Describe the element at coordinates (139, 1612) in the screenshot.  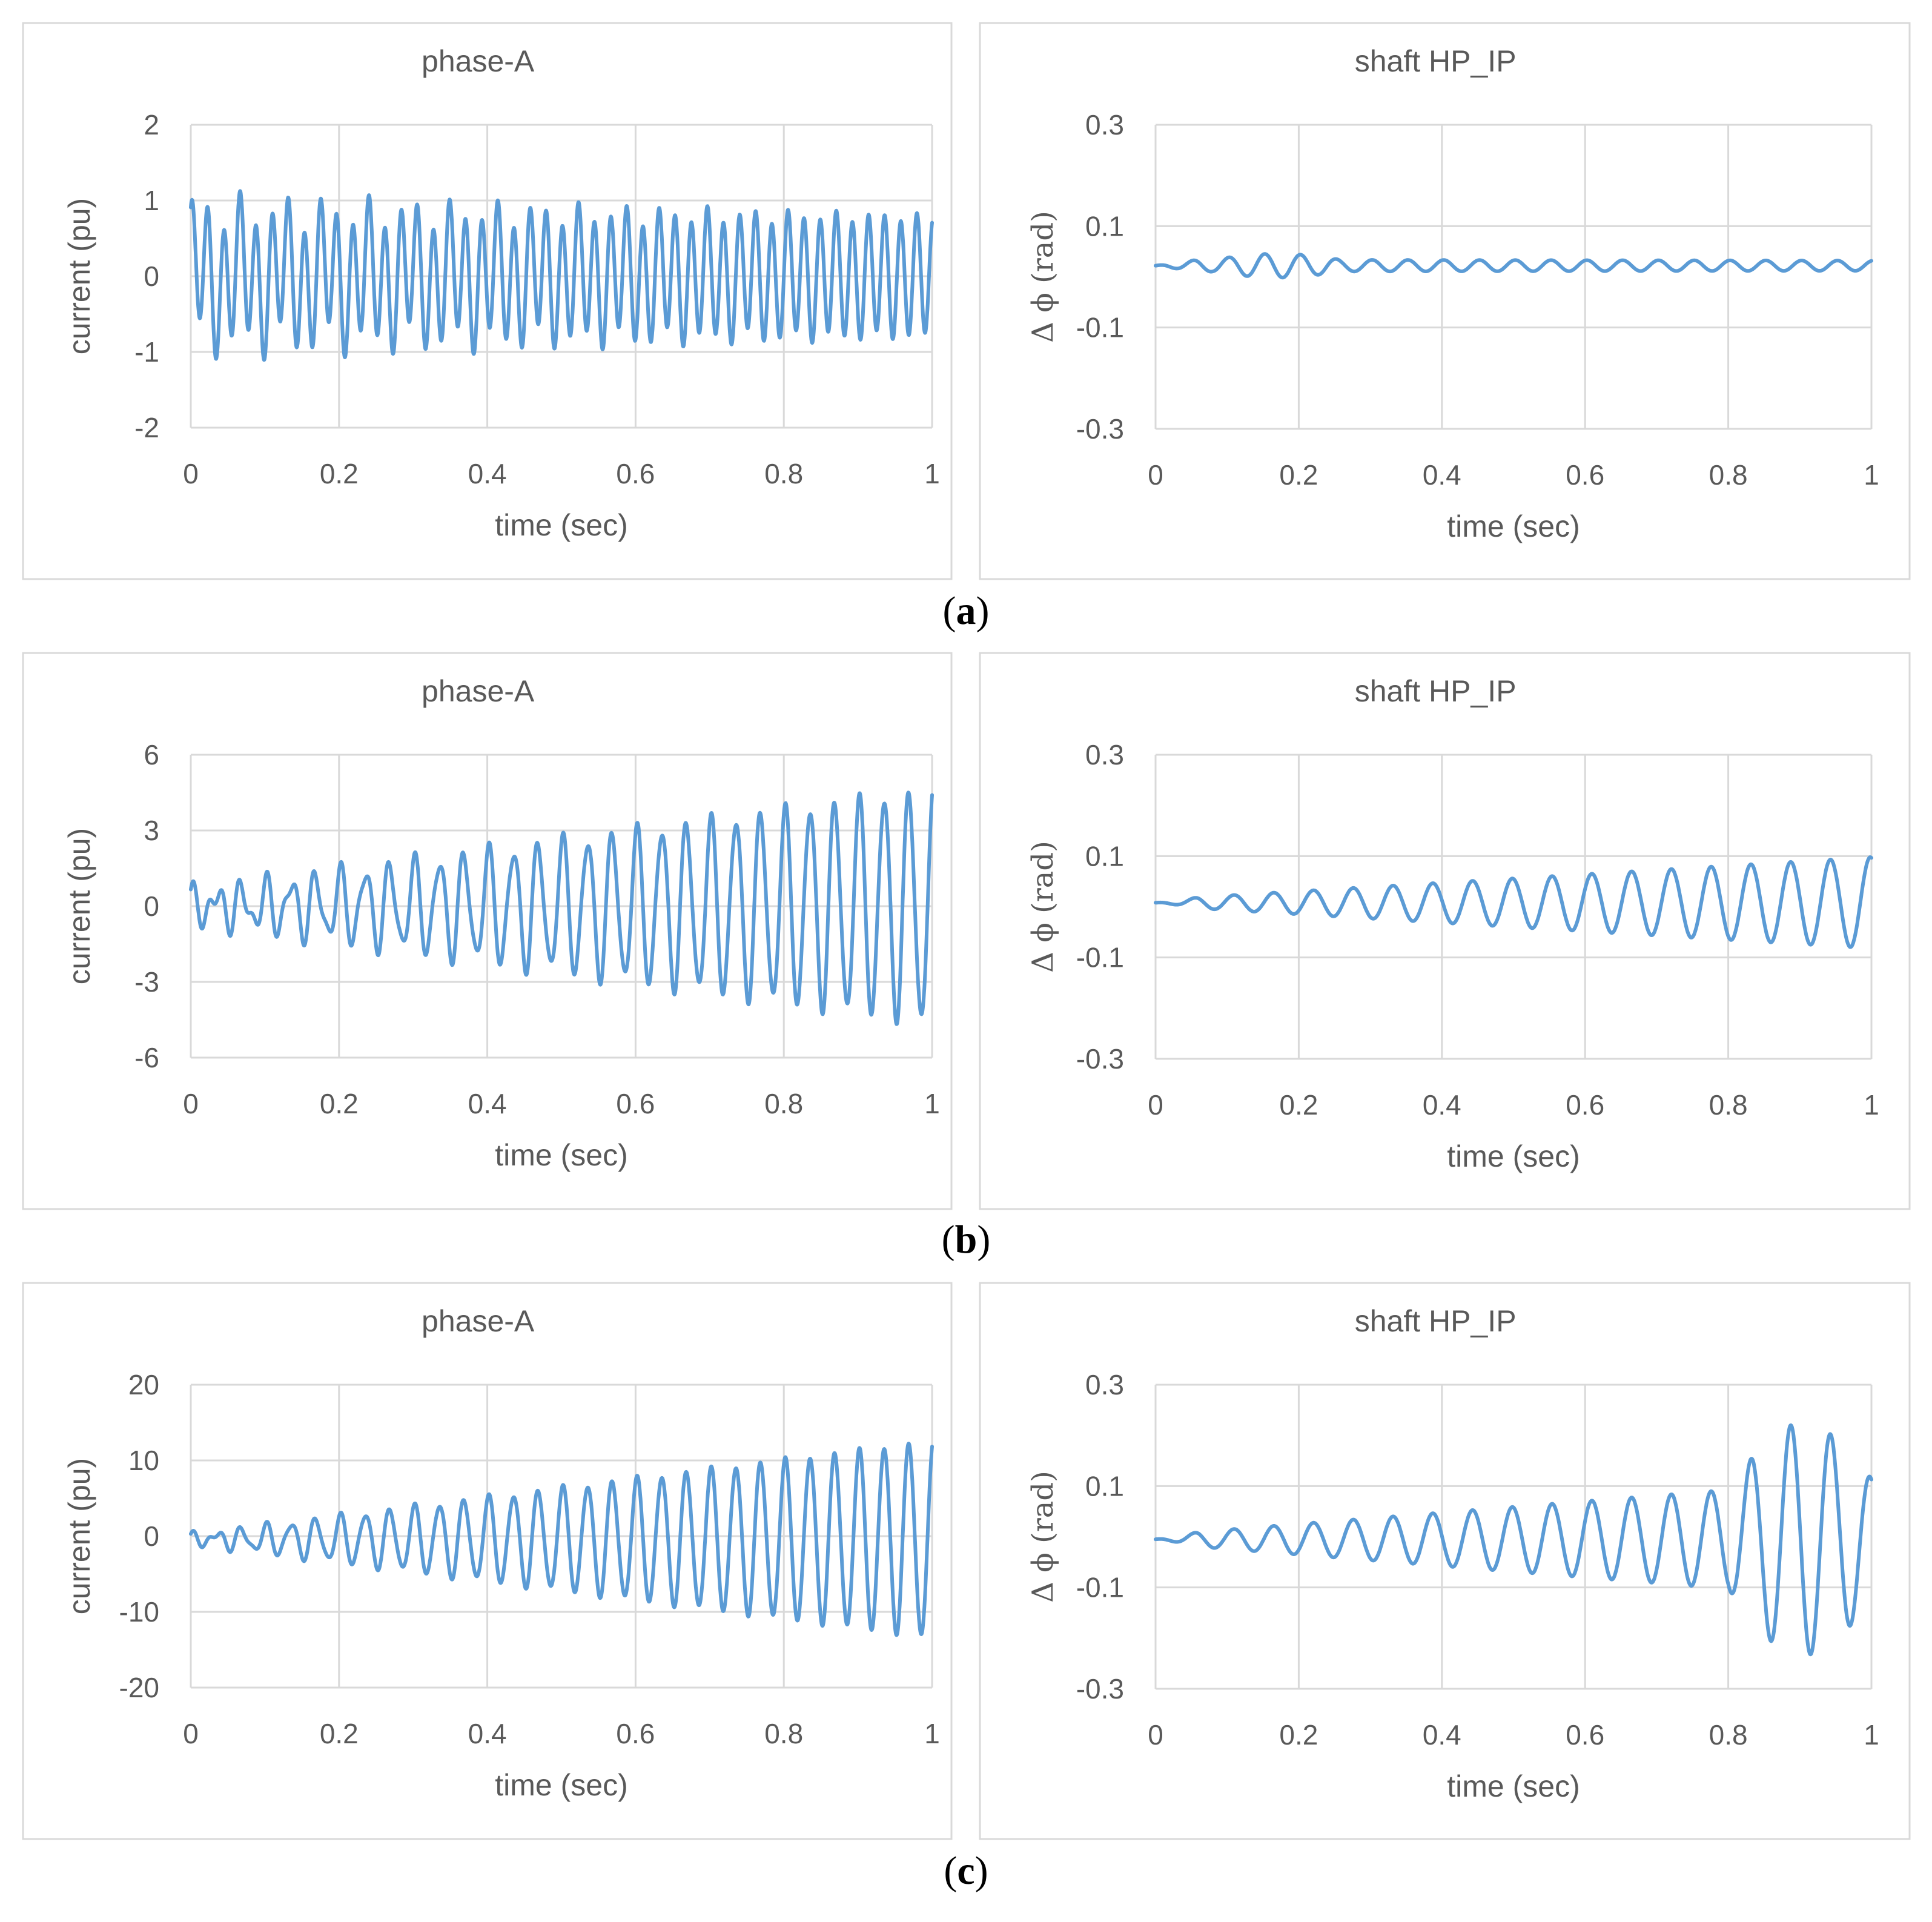
I see `y-tick-label: -10` at that location.